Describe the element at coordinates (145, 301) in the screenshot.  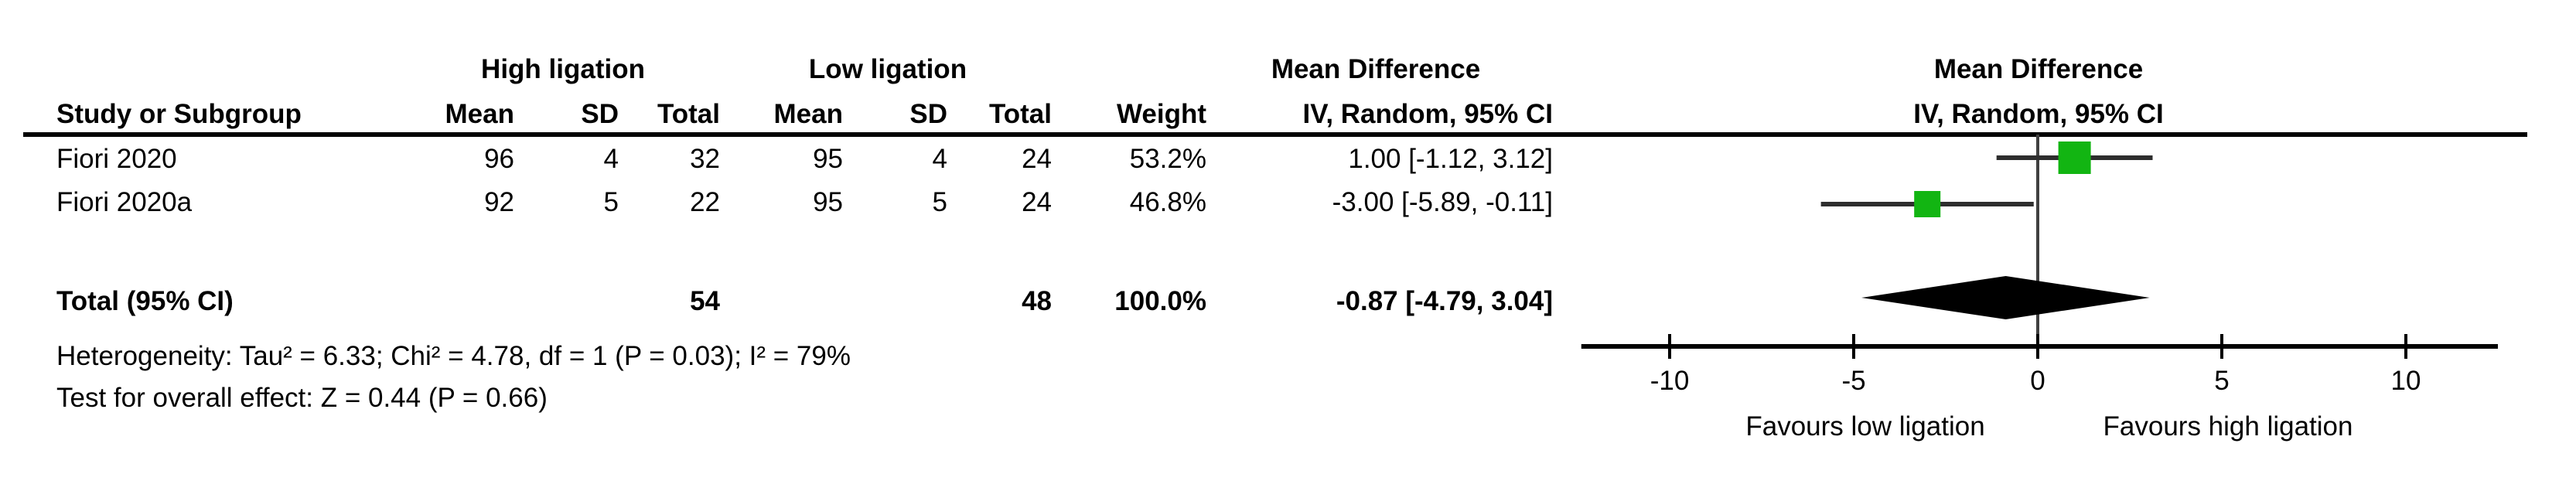
I see `total-row-label: Total (95% CI)` at that location.